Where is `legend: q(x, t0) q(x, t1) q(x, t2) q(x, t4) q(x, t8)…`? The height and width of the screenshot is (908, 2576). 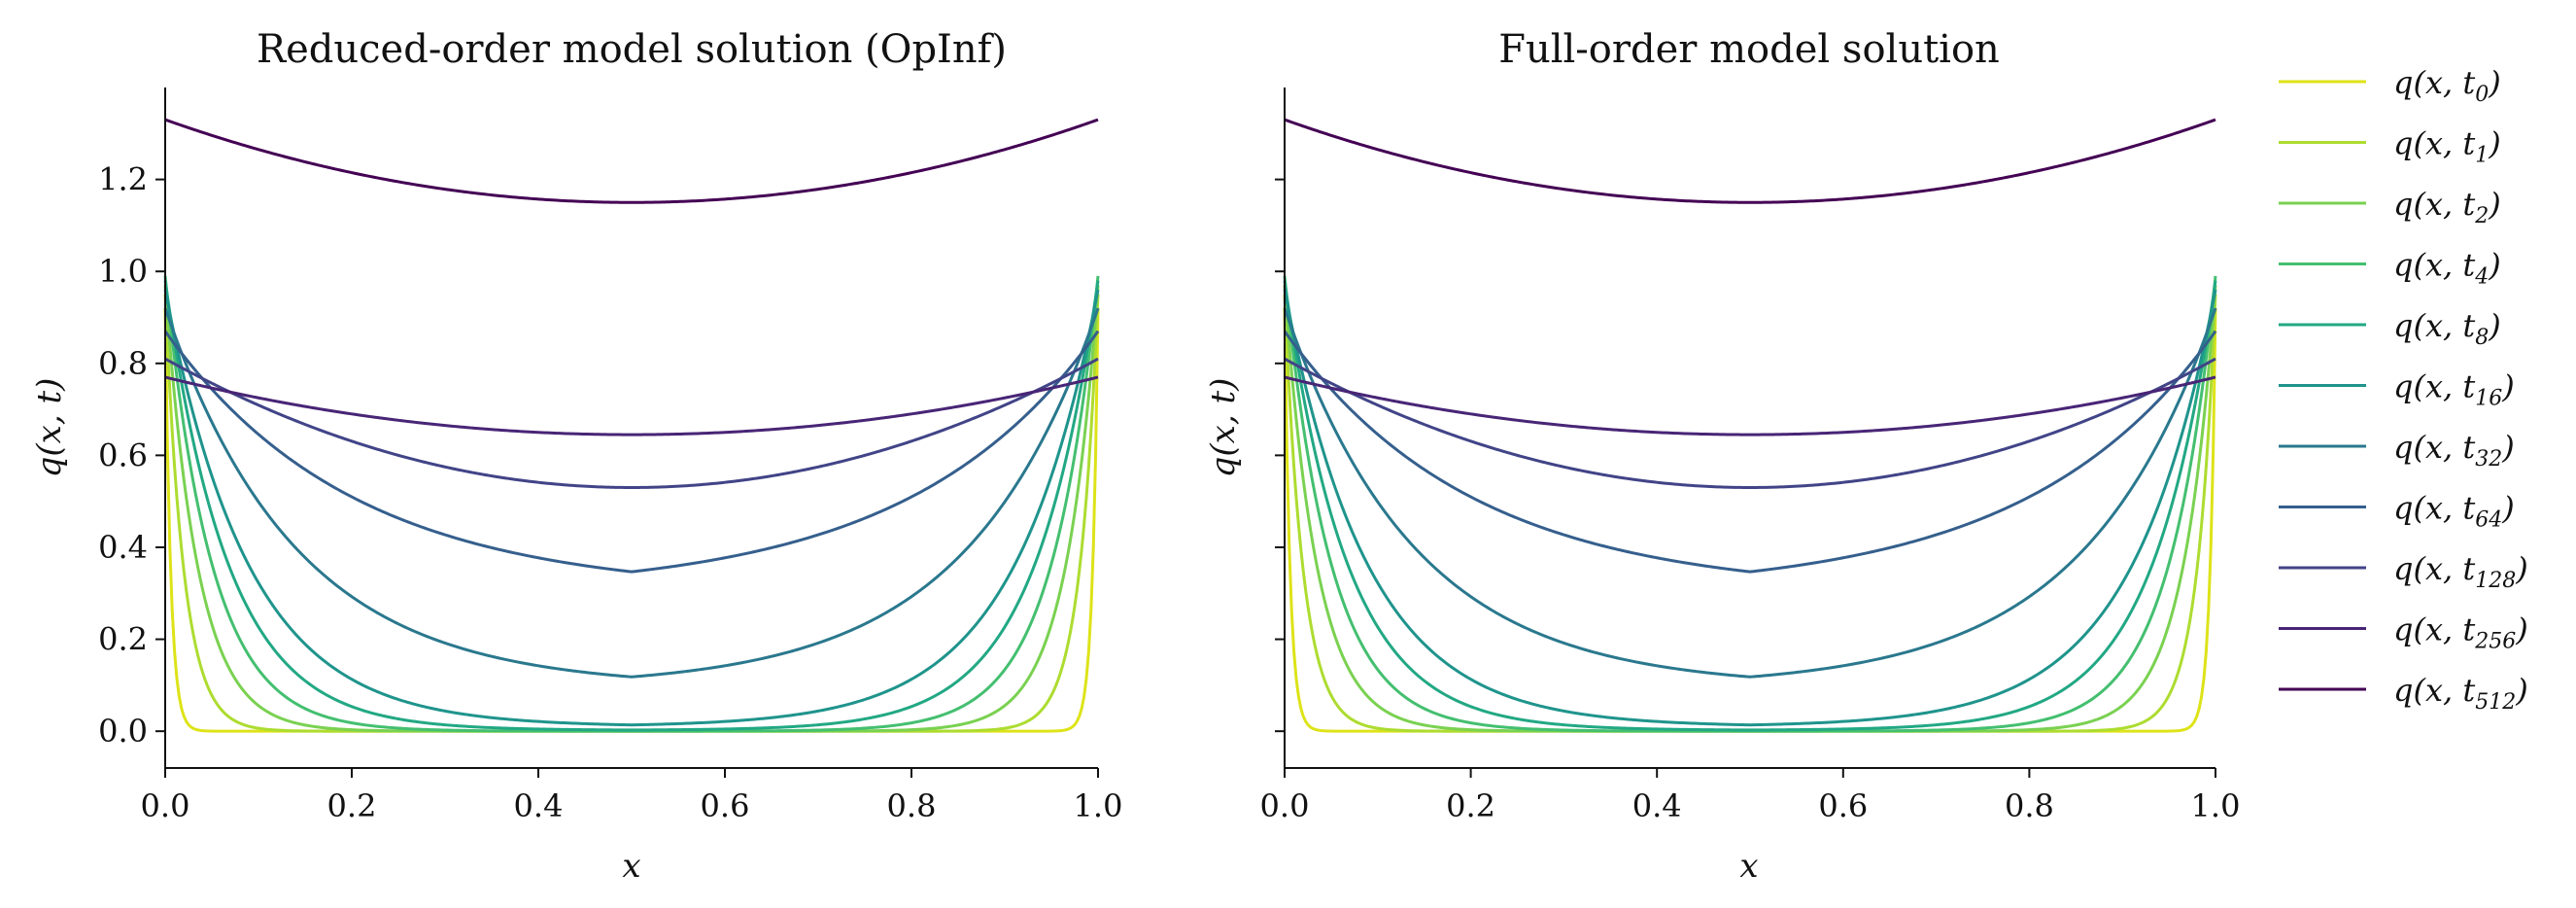
legend: q(x, t0) q(x, t1) q(x, t2) q(x, t4) q(x, t8)… is located at coordinates (2403, 389).